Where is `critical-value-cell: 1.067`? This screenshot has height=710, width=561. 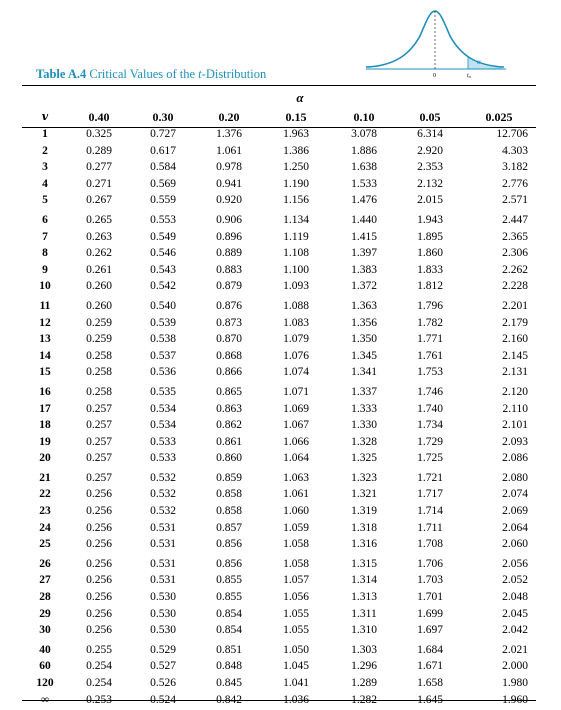 critical-value-cell: 1.067 is located at coordinates (296, 425).